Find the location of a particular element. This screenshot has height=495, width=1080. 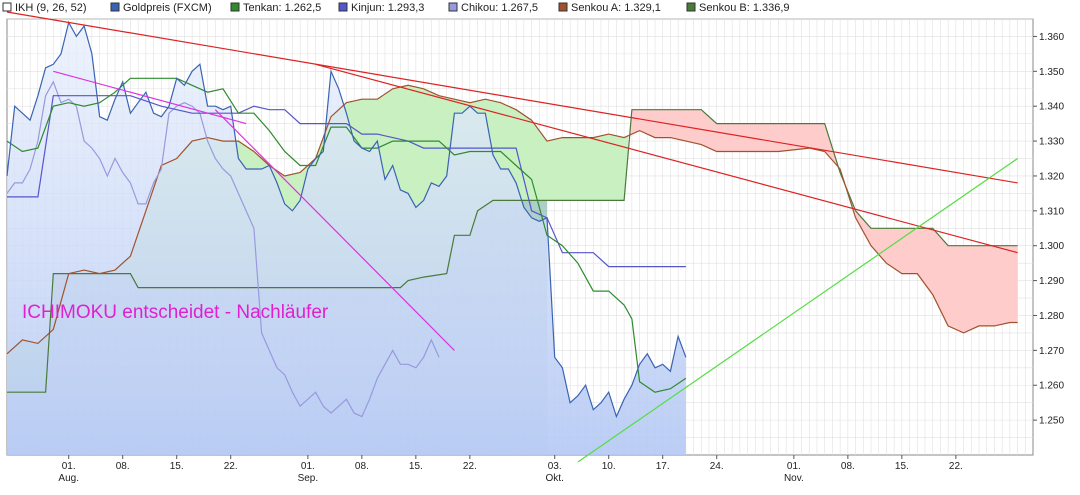

legend-label: Chikou: 1.267,5 is located at coordinates (499, 8).